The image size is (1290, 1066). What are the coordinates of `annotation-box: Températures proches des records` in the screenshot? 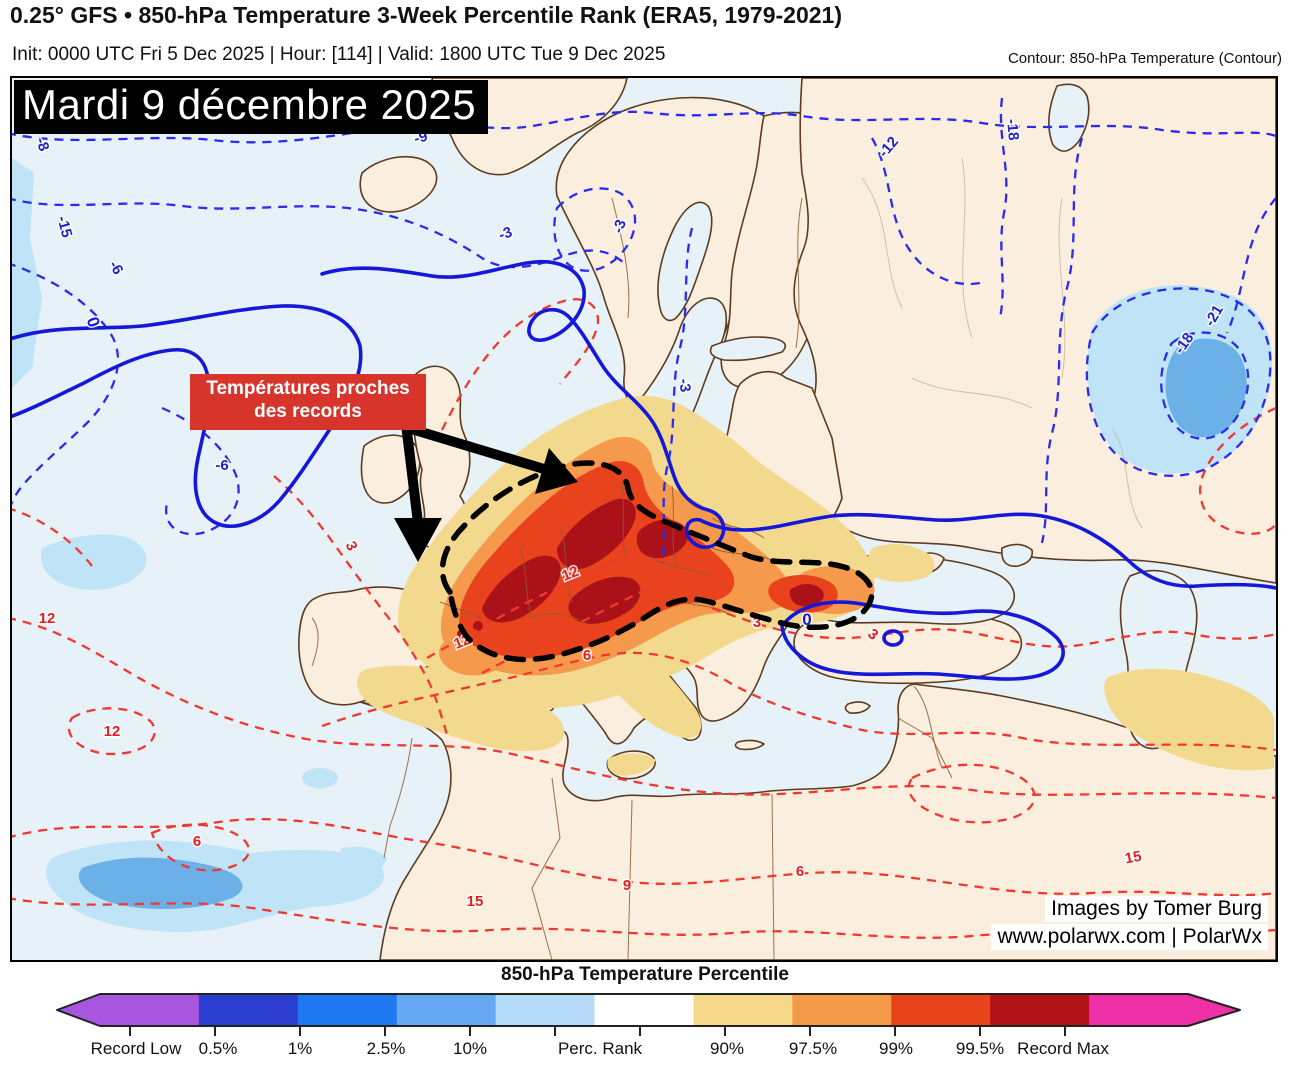 It's located at (308, 402).